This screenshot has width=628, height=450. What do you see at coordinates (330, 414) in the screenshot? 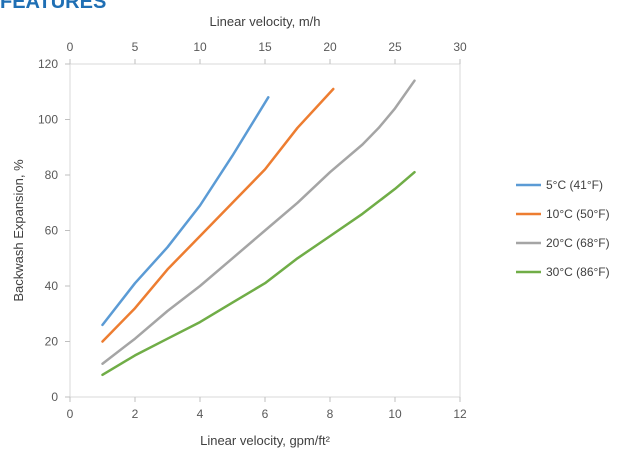
I see `x-tick-label: 8` at bounding box center [330, 414].